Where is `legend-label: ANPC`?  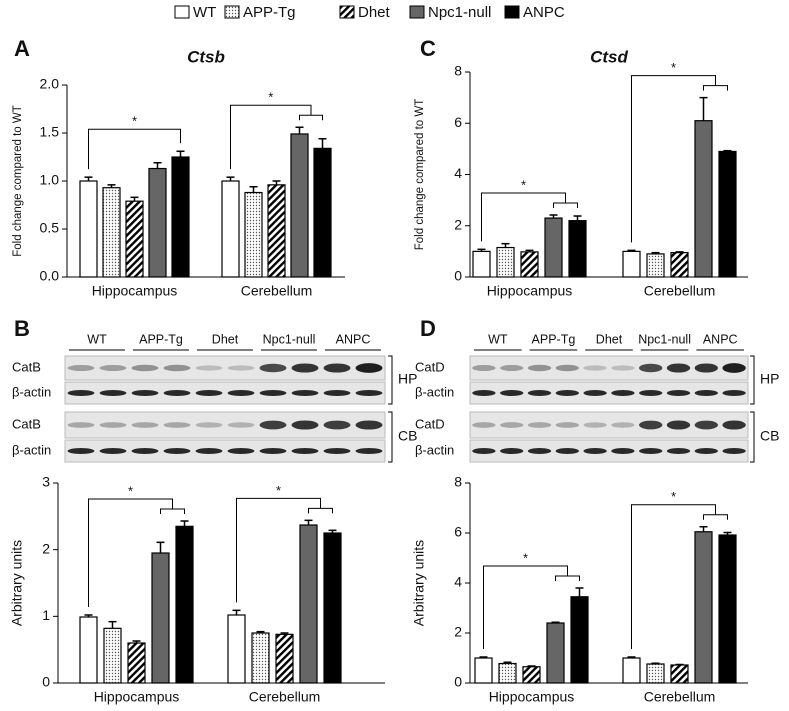
legend-label: ANPC is located at coordinates (544, 12).